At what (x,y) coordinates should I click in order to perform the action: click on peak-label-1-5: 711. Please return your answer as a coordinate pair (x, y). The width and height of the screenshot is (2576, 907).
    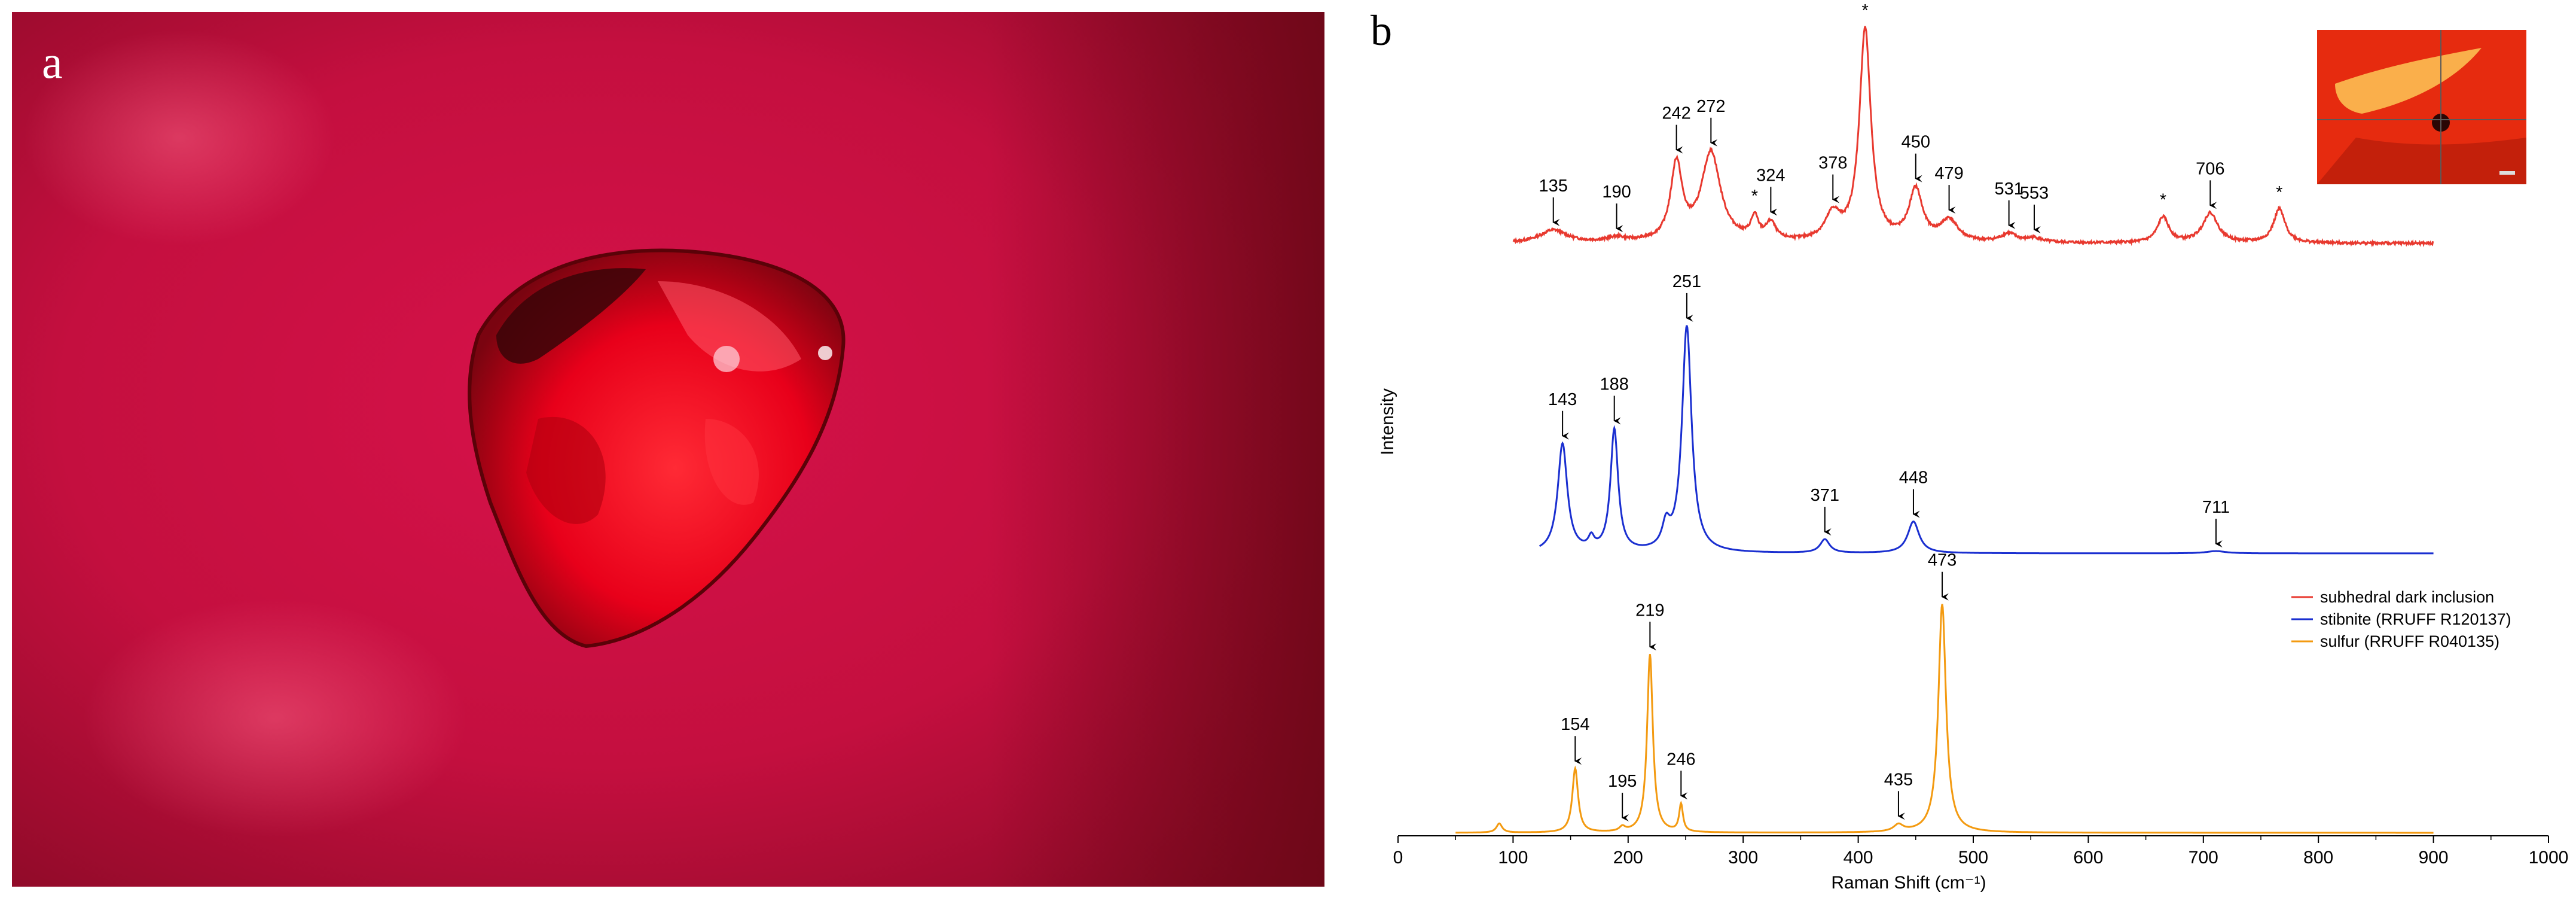
    Looking at the image, I should click on (2216, 507).